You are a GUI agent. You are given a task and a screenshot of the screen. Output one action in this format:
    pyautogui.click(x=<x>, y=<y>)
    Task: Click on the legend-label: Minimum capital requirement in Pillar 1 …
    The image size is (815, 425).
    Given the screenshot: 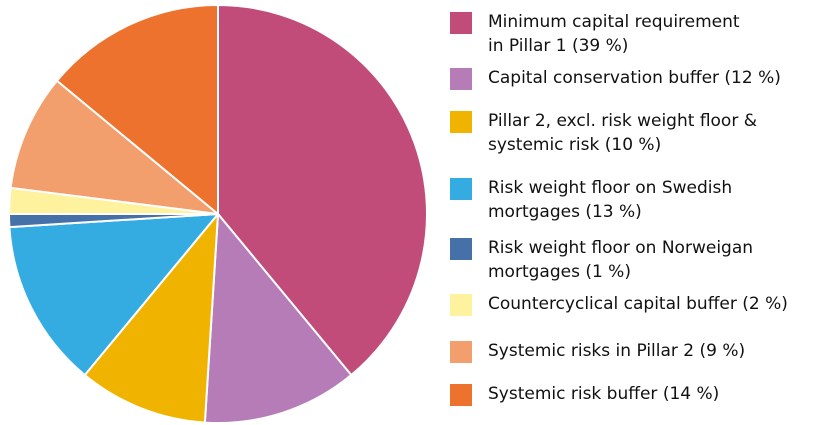 What is the action you would take?
    pyautogui.click(x=614, y=34)
    